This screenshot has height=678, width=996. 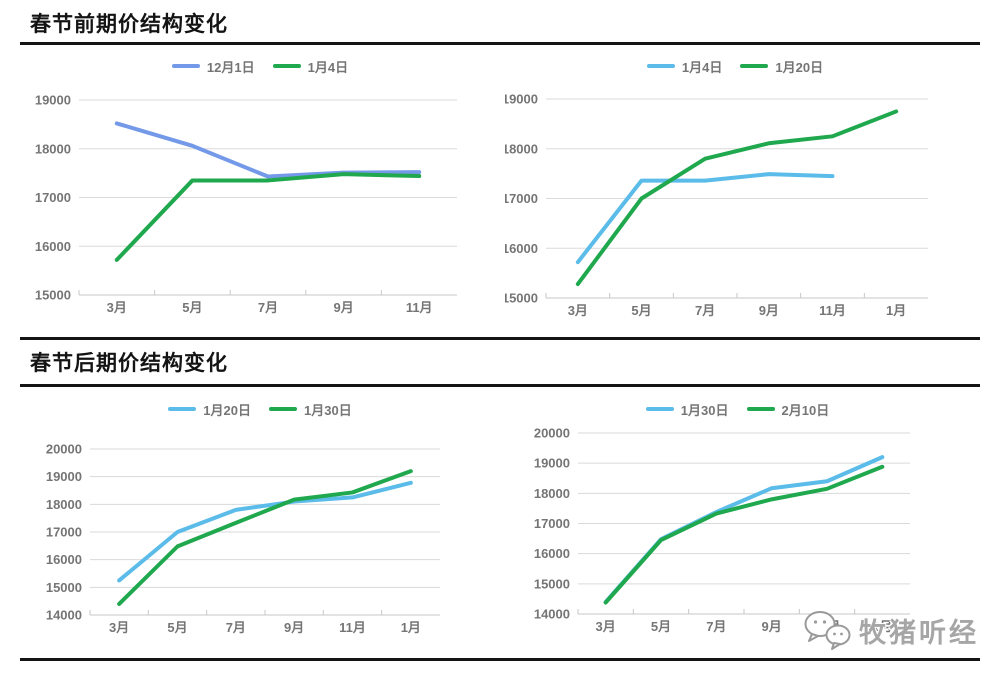 What do you see at coordinates (805, 410) in the screenshot?
I see `legend-label: 2月10日` at bounding box center [805, 410].